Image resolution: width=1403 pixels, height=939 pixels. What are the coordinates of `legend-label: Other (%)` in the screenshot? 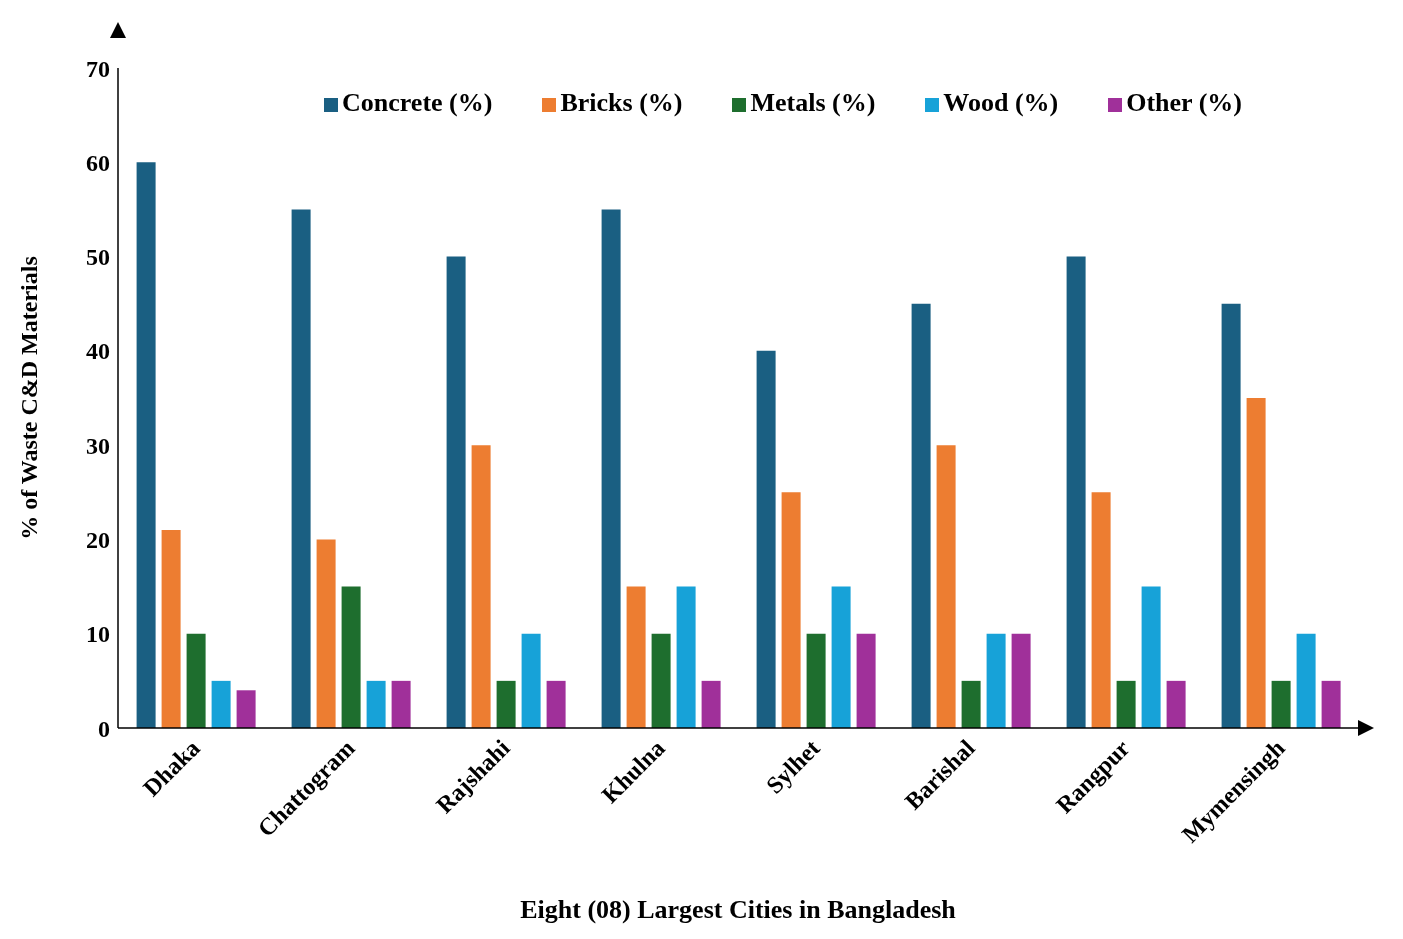 It's located at (1184, 102).